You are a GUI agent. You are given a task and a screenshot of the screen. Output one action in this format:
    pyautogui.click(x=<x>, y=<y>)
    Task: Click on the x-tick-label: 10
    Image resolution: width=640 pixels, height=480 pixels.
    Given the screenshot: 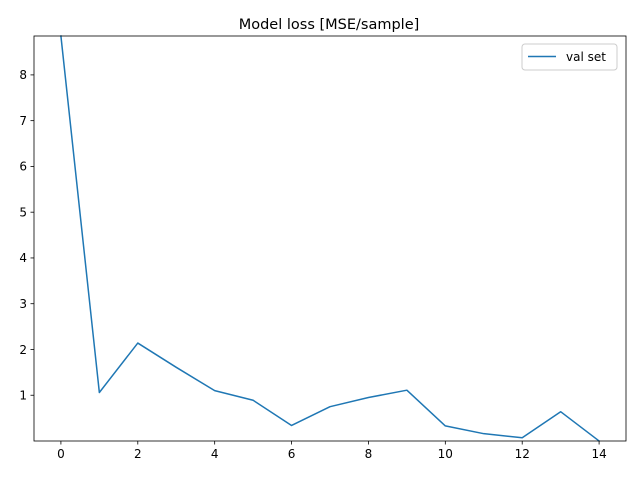 What is the action you would take?
    pyautogui.click(x=445, y=454)
    